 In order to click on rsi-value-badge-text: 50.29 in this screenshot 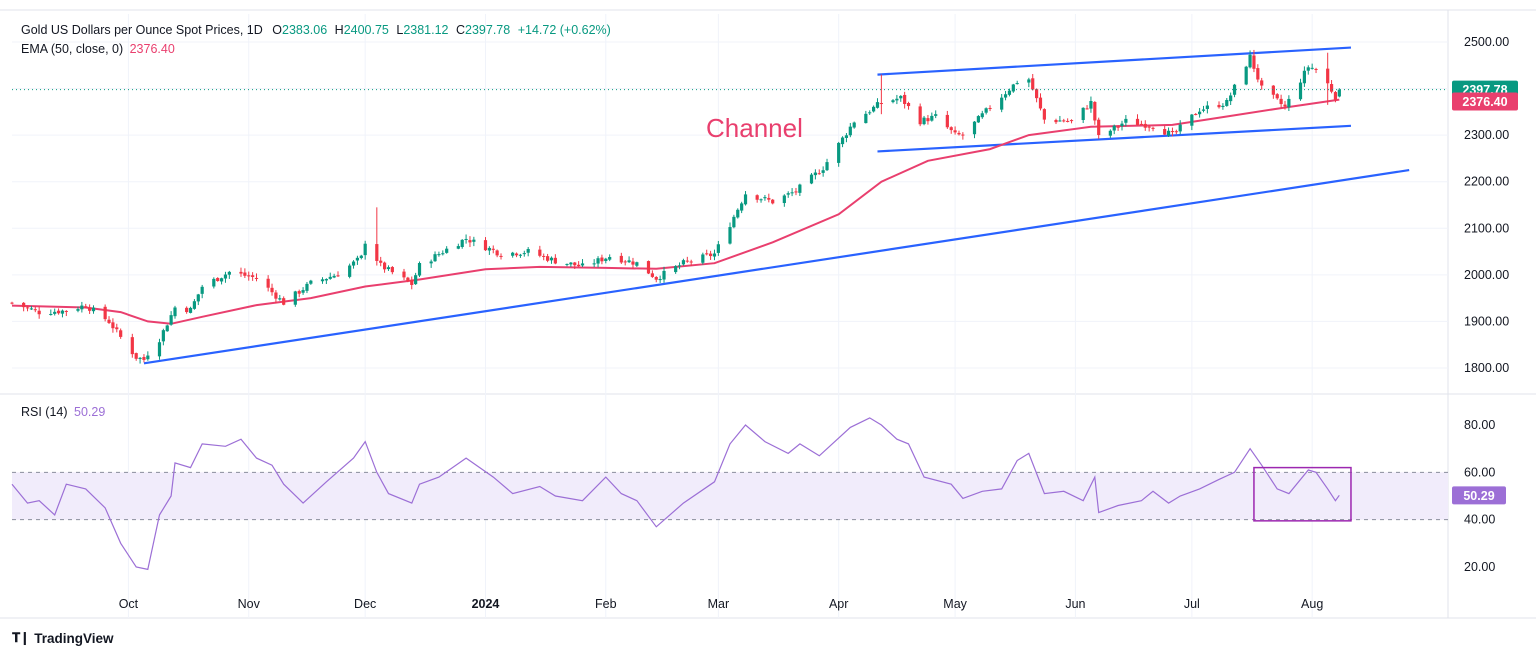, I will do `click(1478, 496)`.